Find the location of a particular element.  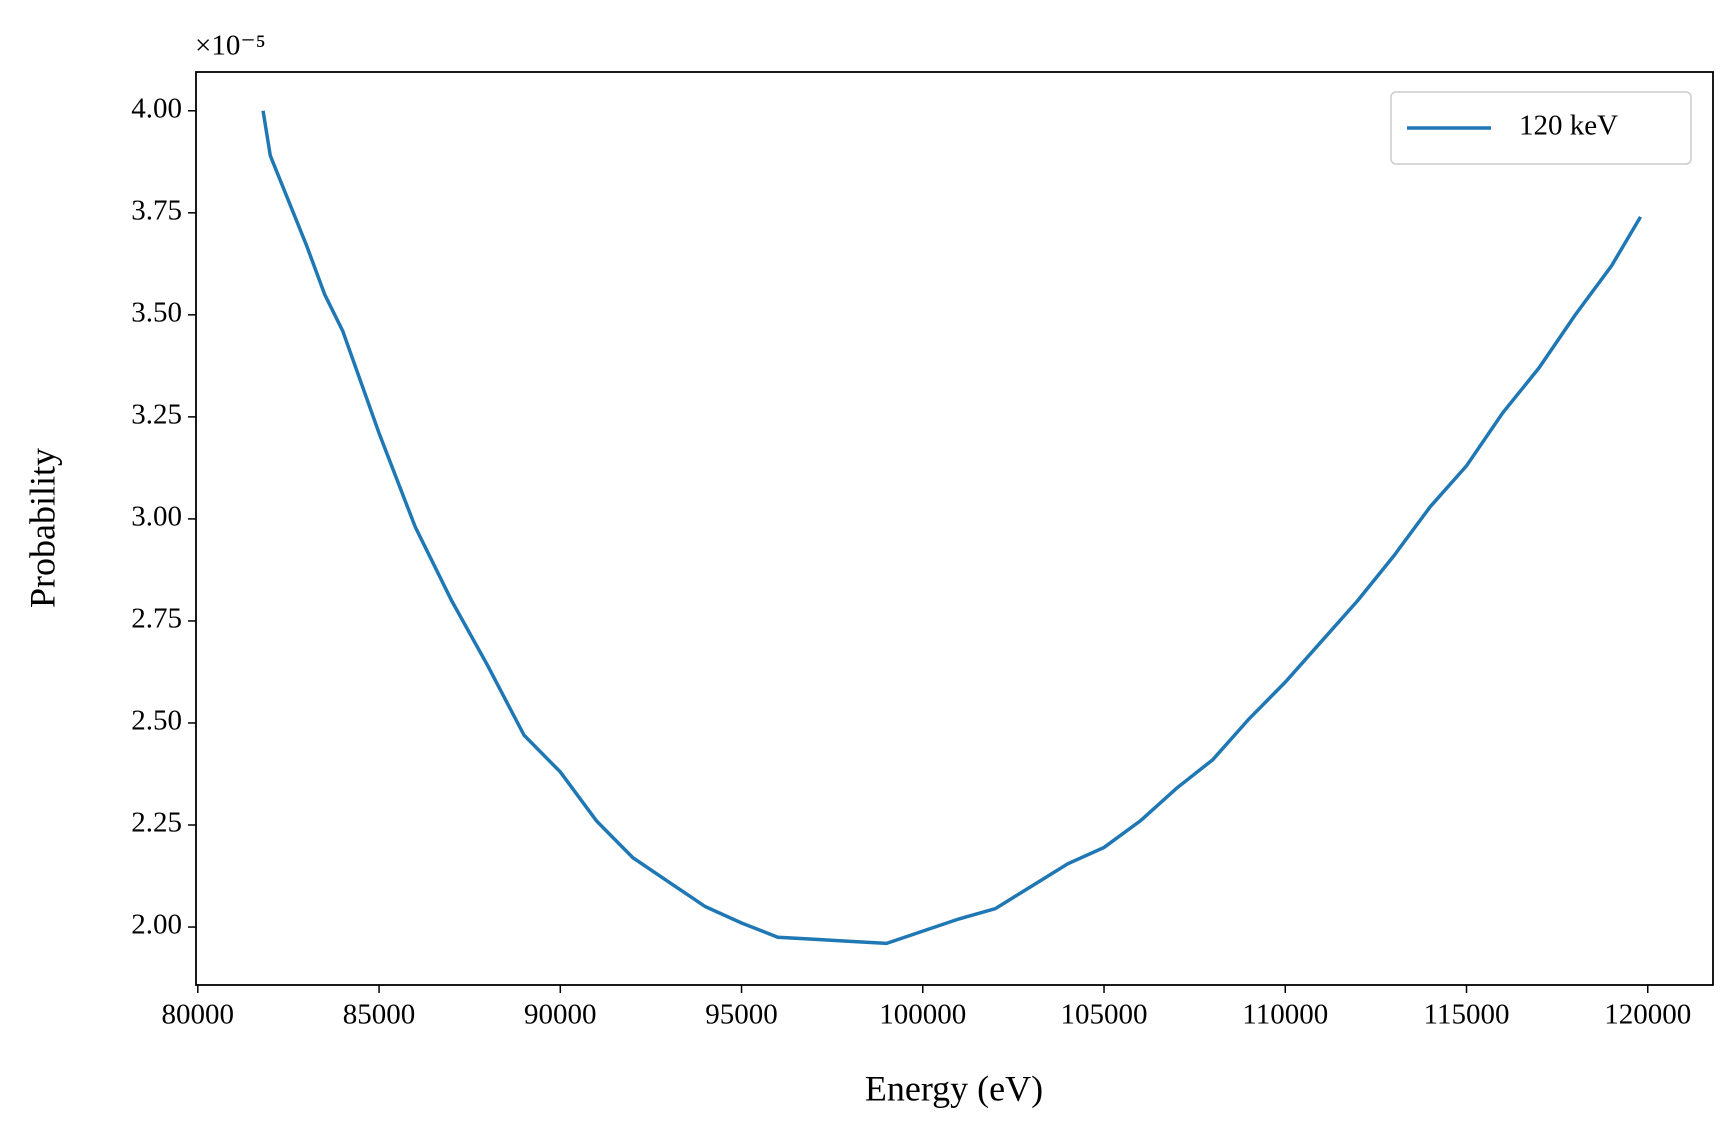

x-tick-label: 85000 is located at coordinates (379, 1015).